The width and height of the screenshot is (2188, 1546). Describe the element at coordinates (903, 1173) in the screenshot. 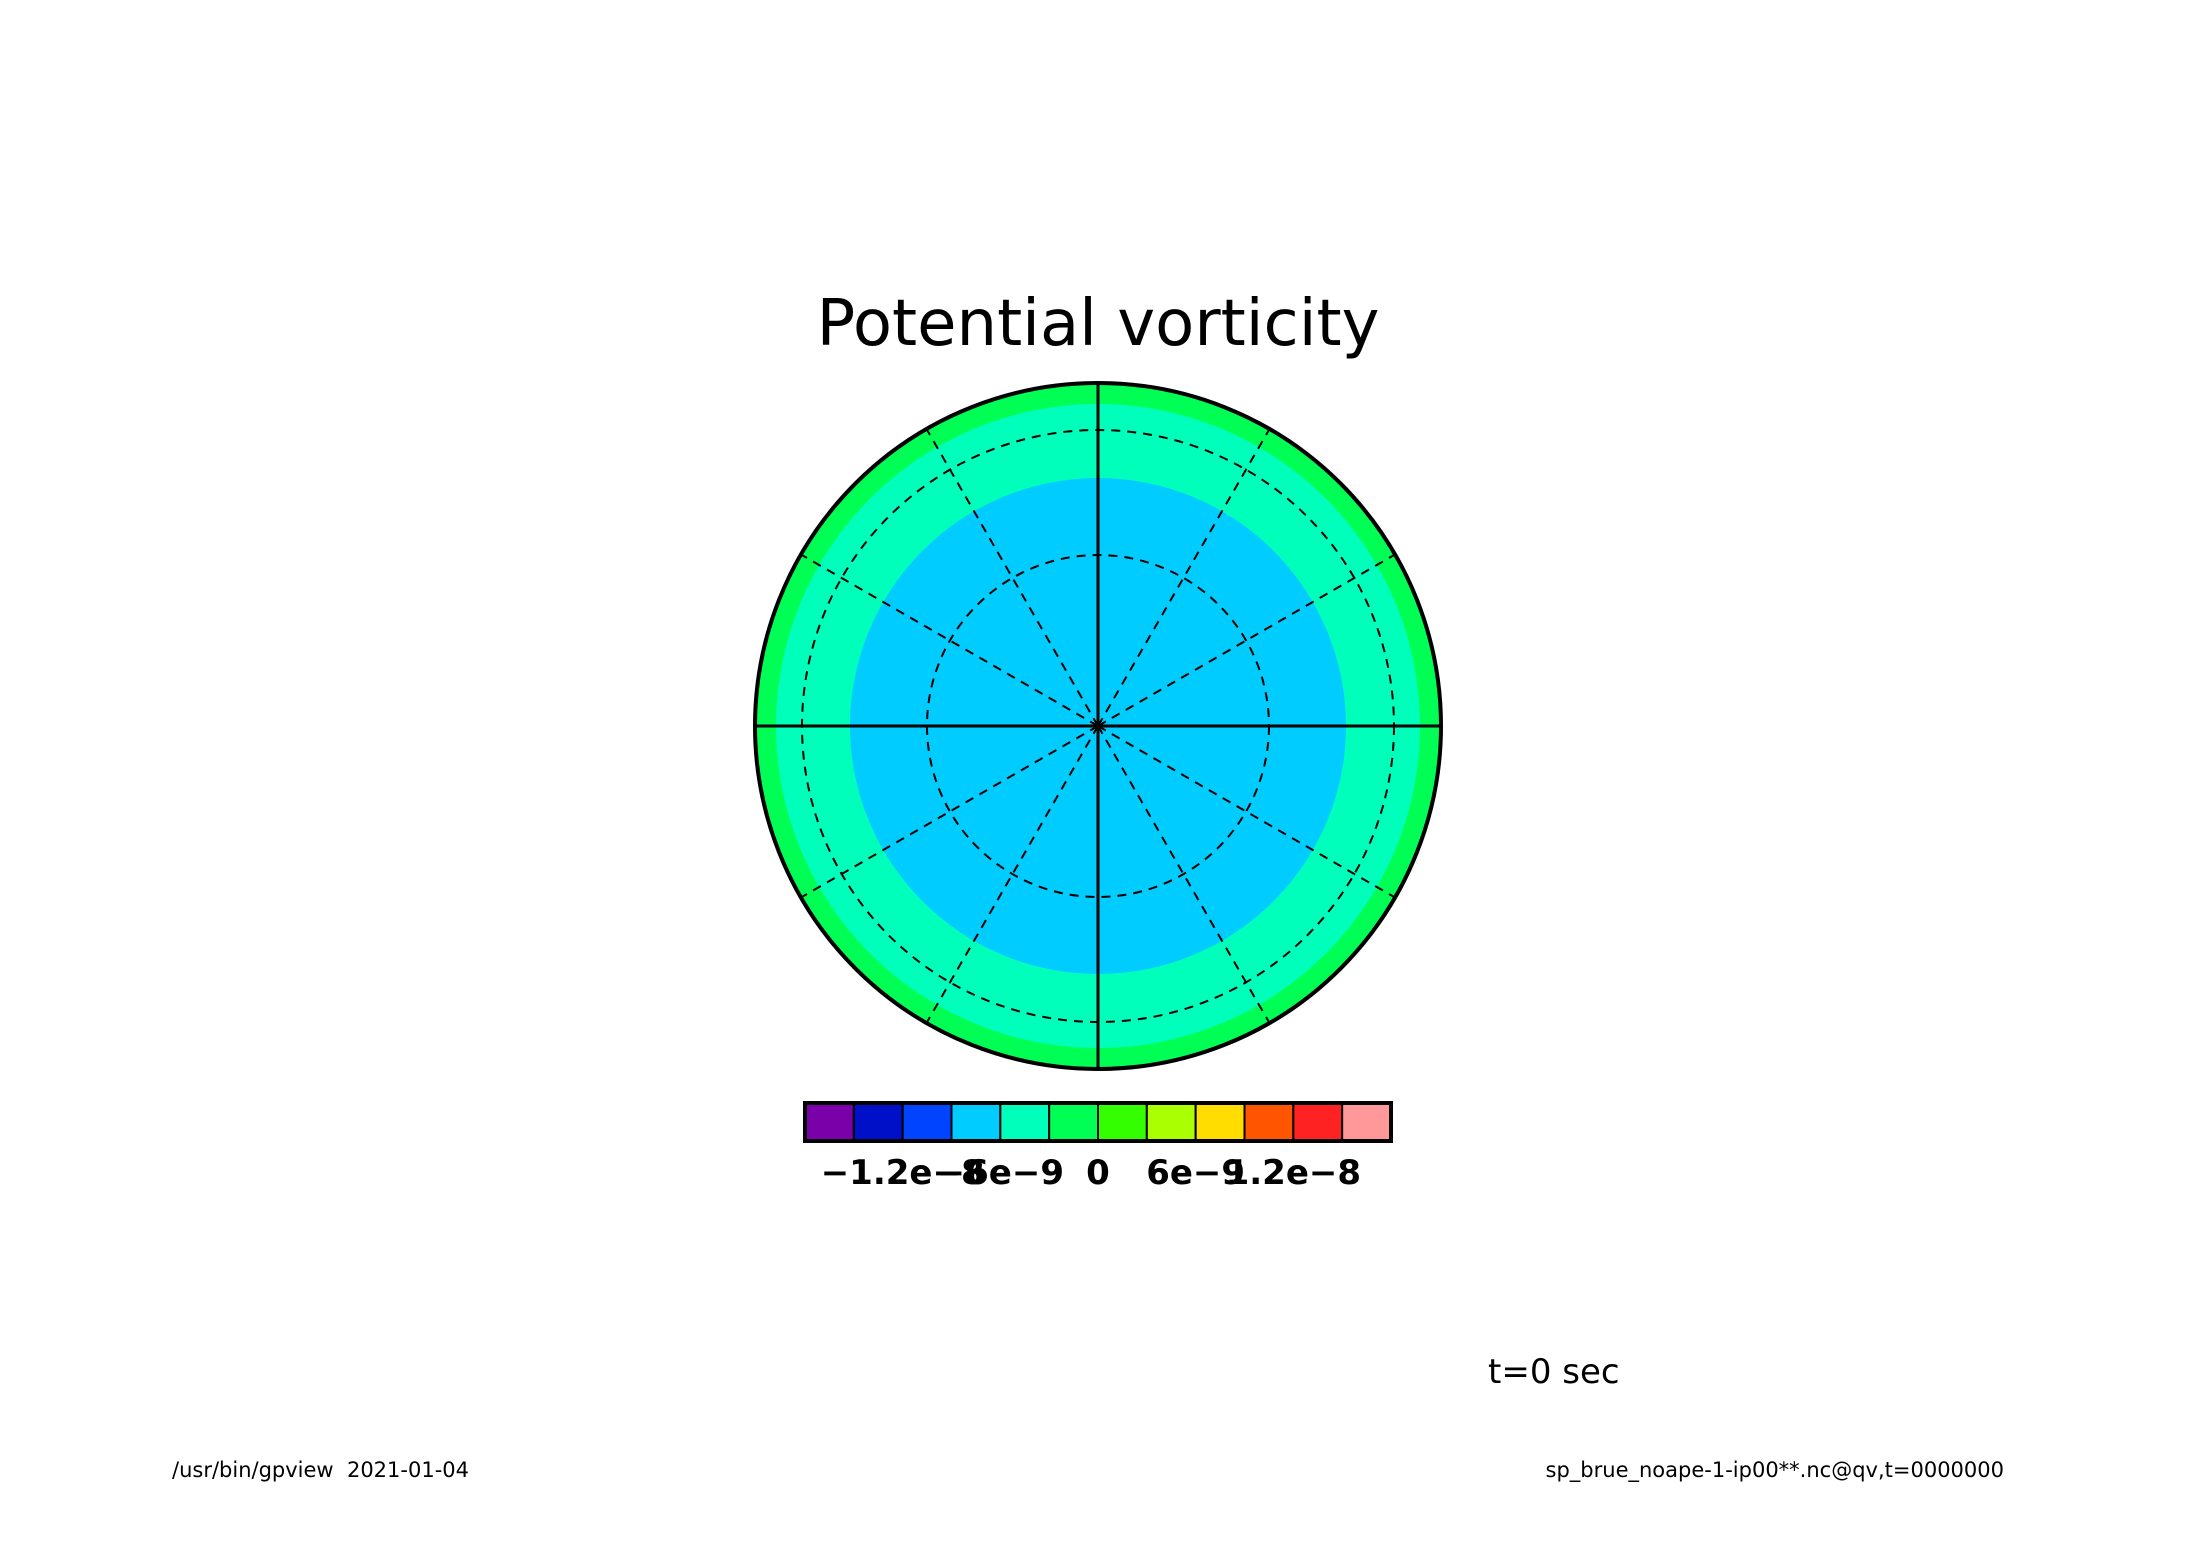

I see `colorbar-tick-label: −1.2e−8` at that location.